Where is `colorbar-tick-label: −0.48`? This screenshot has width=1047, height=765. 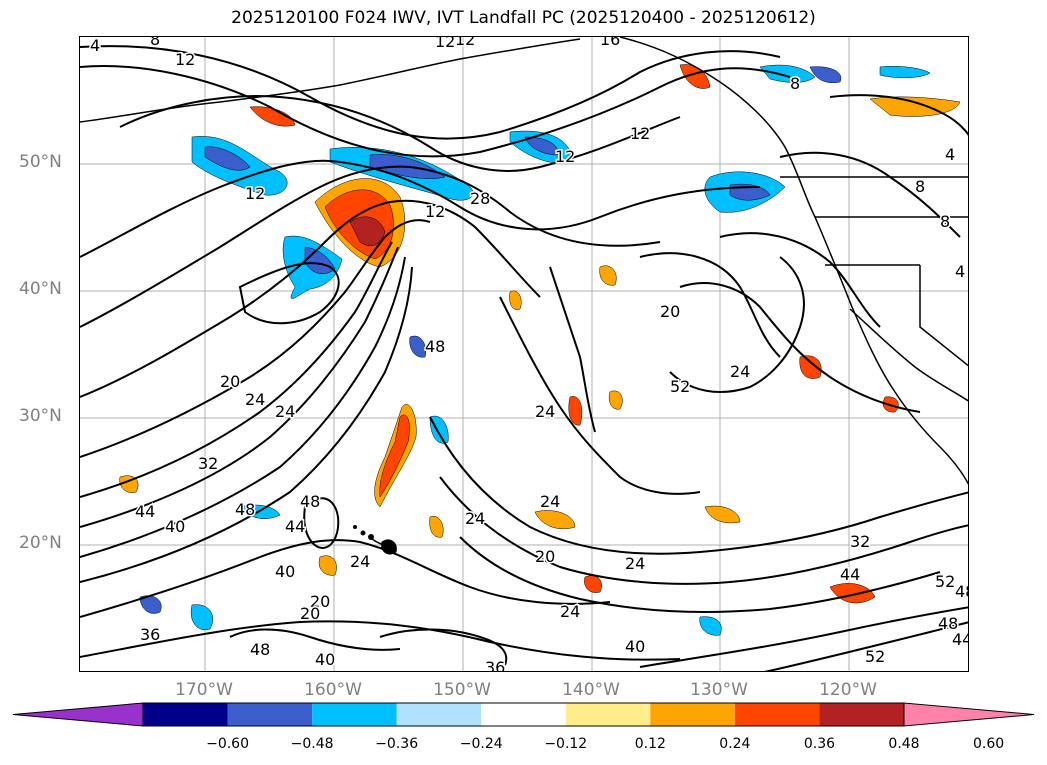 colorbar-tick-label: −0.48 is located at coordinates (312, 744).